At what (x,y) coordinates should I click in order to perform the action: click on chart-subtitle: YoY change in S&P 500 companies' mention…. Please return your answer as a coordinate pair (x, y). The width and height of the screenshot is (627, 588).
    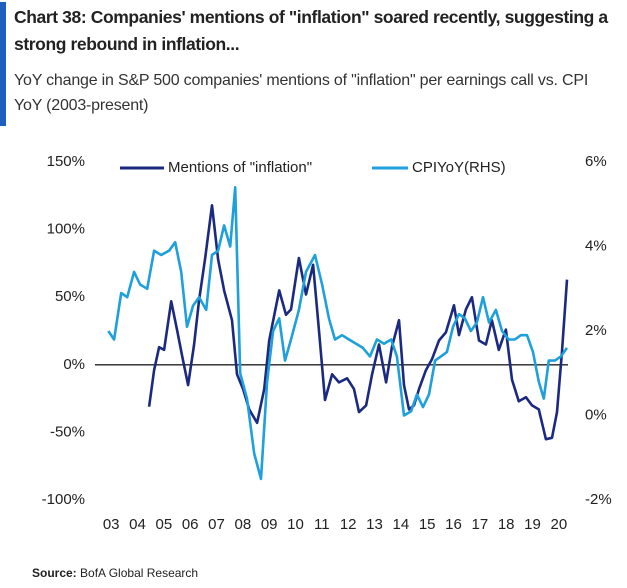
    Looking at the image, I should click on (301, 93).